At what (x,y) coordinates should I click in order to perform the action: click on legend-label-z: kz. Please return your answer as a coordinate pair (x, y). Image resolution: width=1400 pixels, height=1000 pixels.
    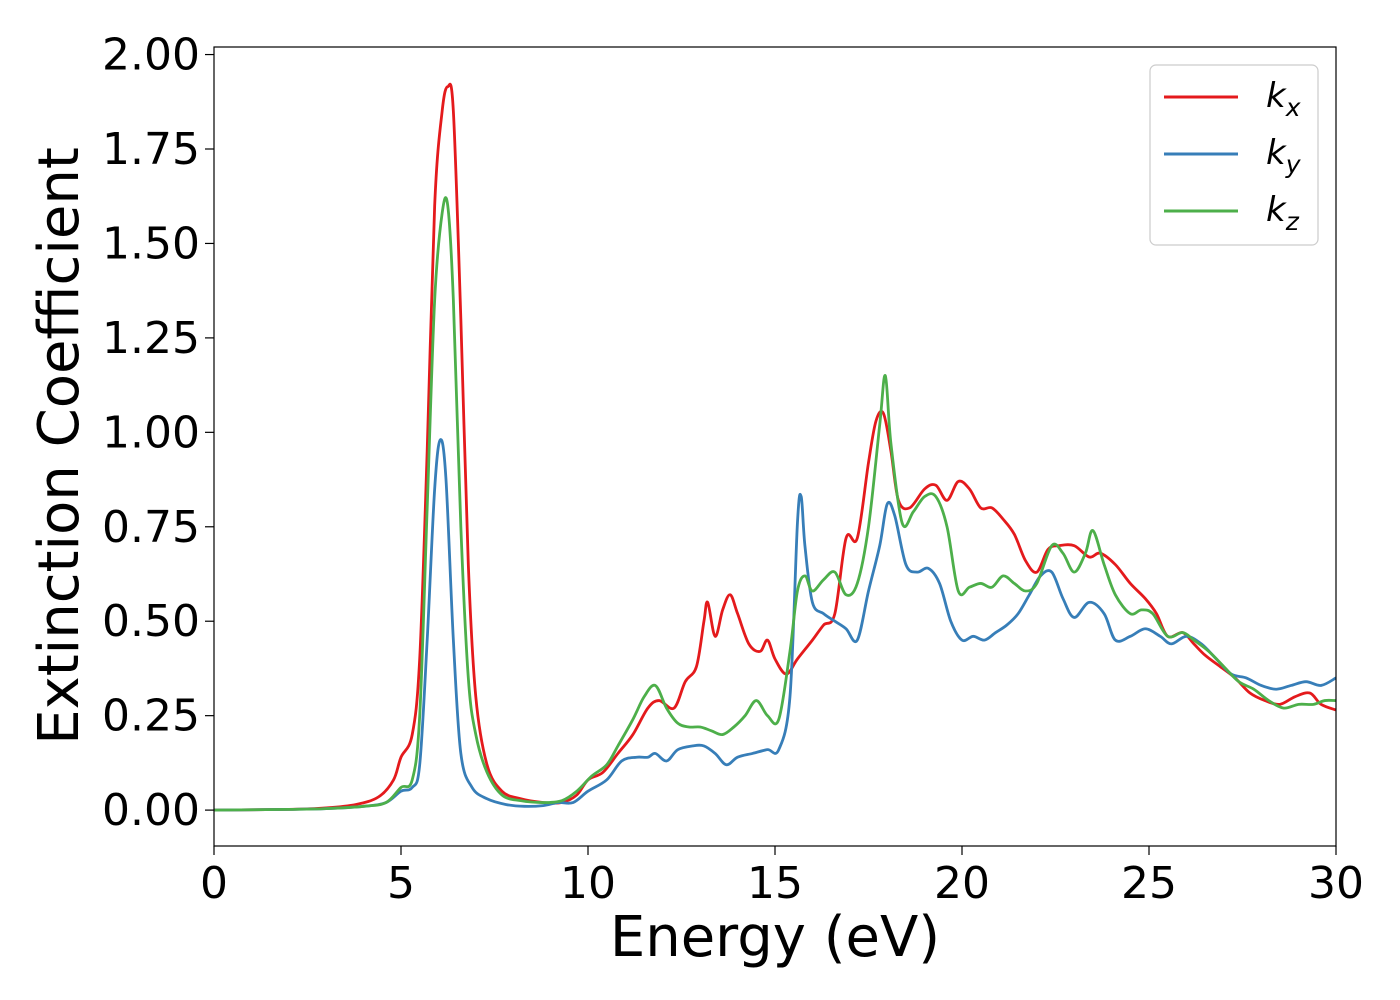
    Looking at the image, I should click on (1283, 213).